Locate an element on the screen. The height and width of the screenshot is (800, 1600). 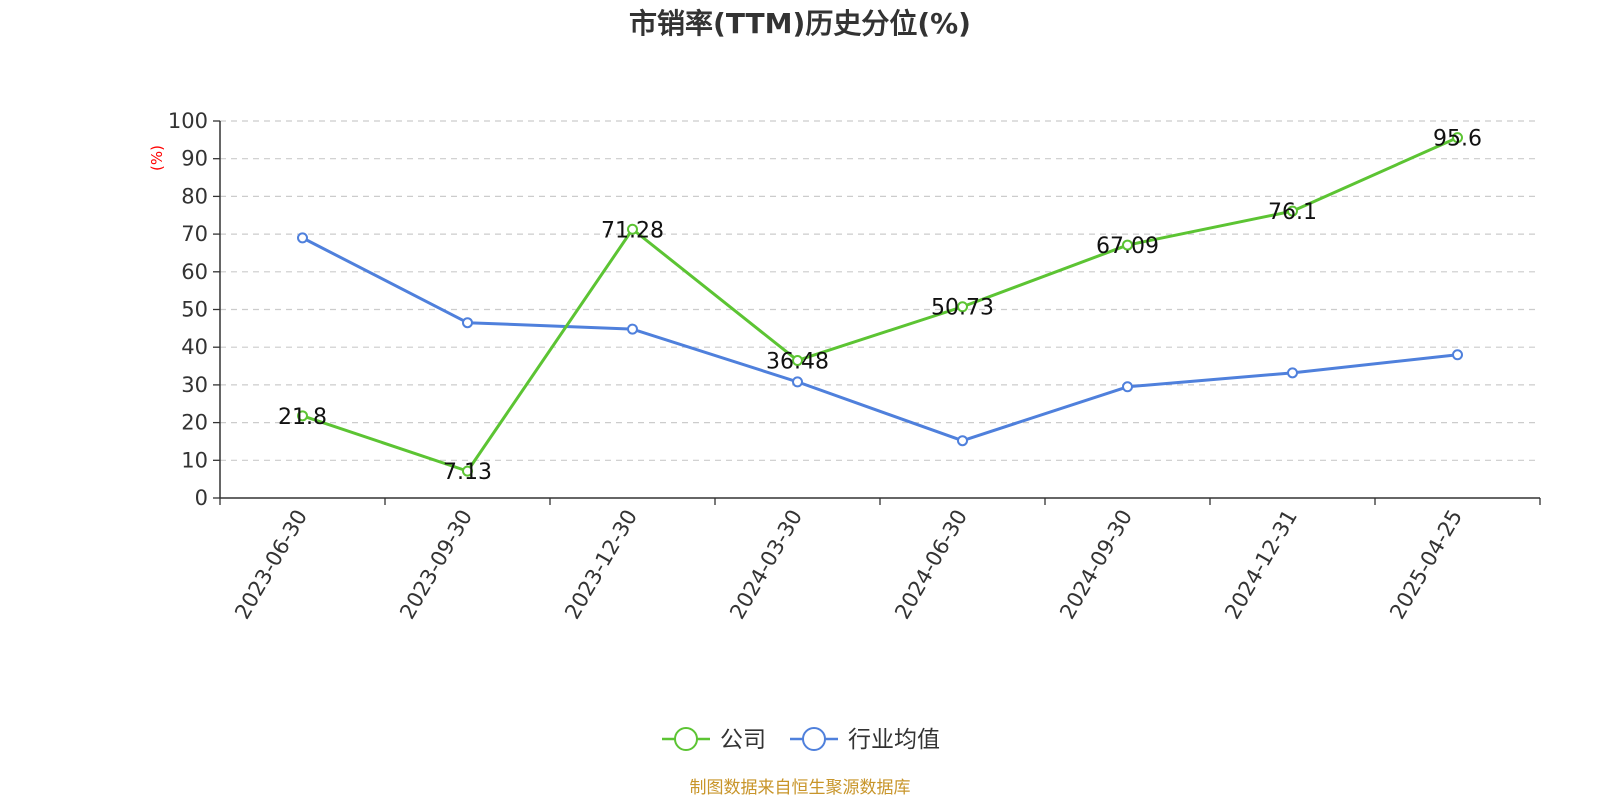
y-tick-label: 60 is located at coordinates (194, 272).